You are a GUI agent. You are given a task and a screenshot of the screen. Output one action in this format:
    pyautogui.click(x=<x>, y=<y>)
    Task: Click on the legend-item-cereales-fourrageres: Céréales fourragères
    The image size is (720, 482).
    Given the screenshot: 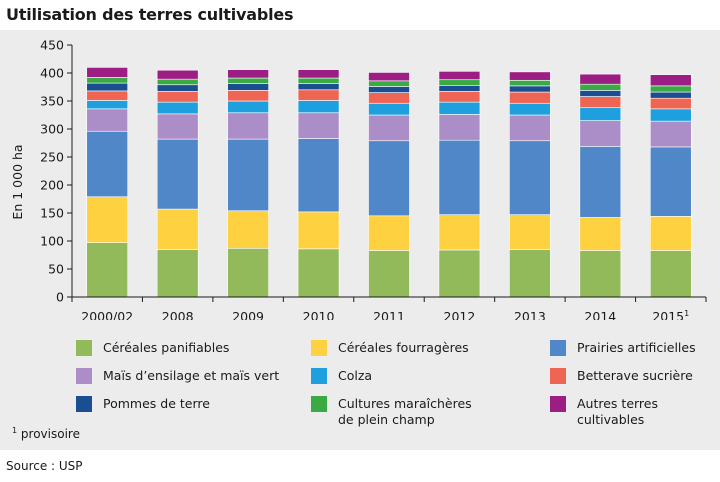 What is the action you would take?
    pyautogui.click(x=390, y=348)
    